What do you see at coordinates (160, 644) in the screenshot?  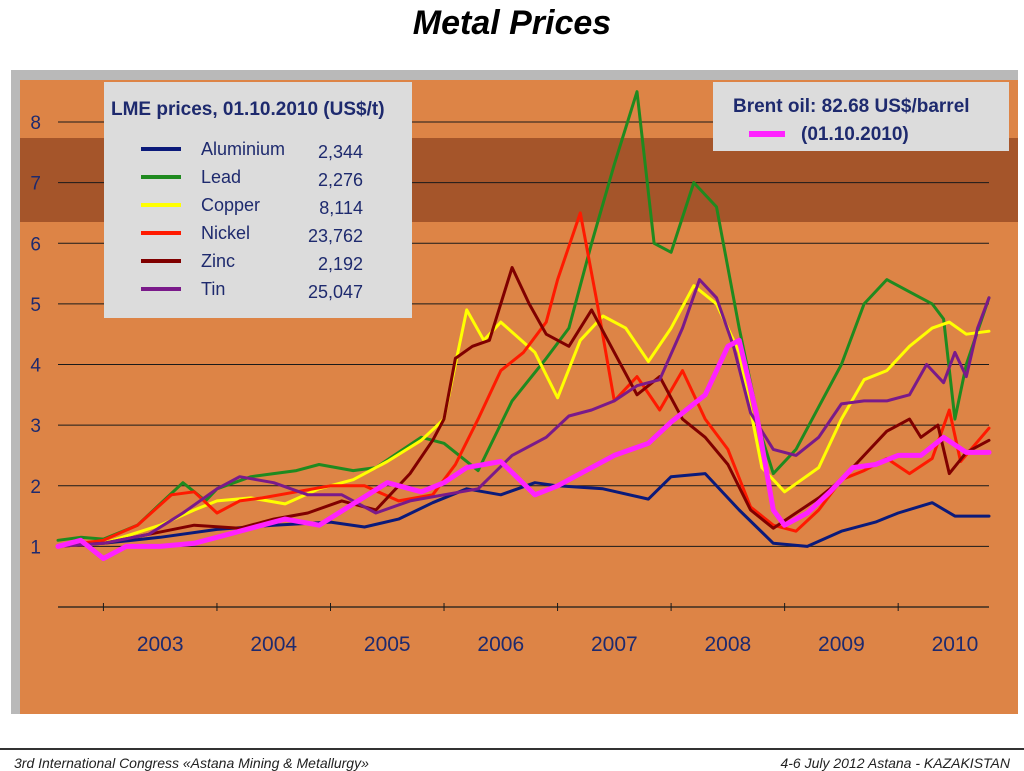 I see `x-tick-label: 2003` at bounding box center [160, 644].